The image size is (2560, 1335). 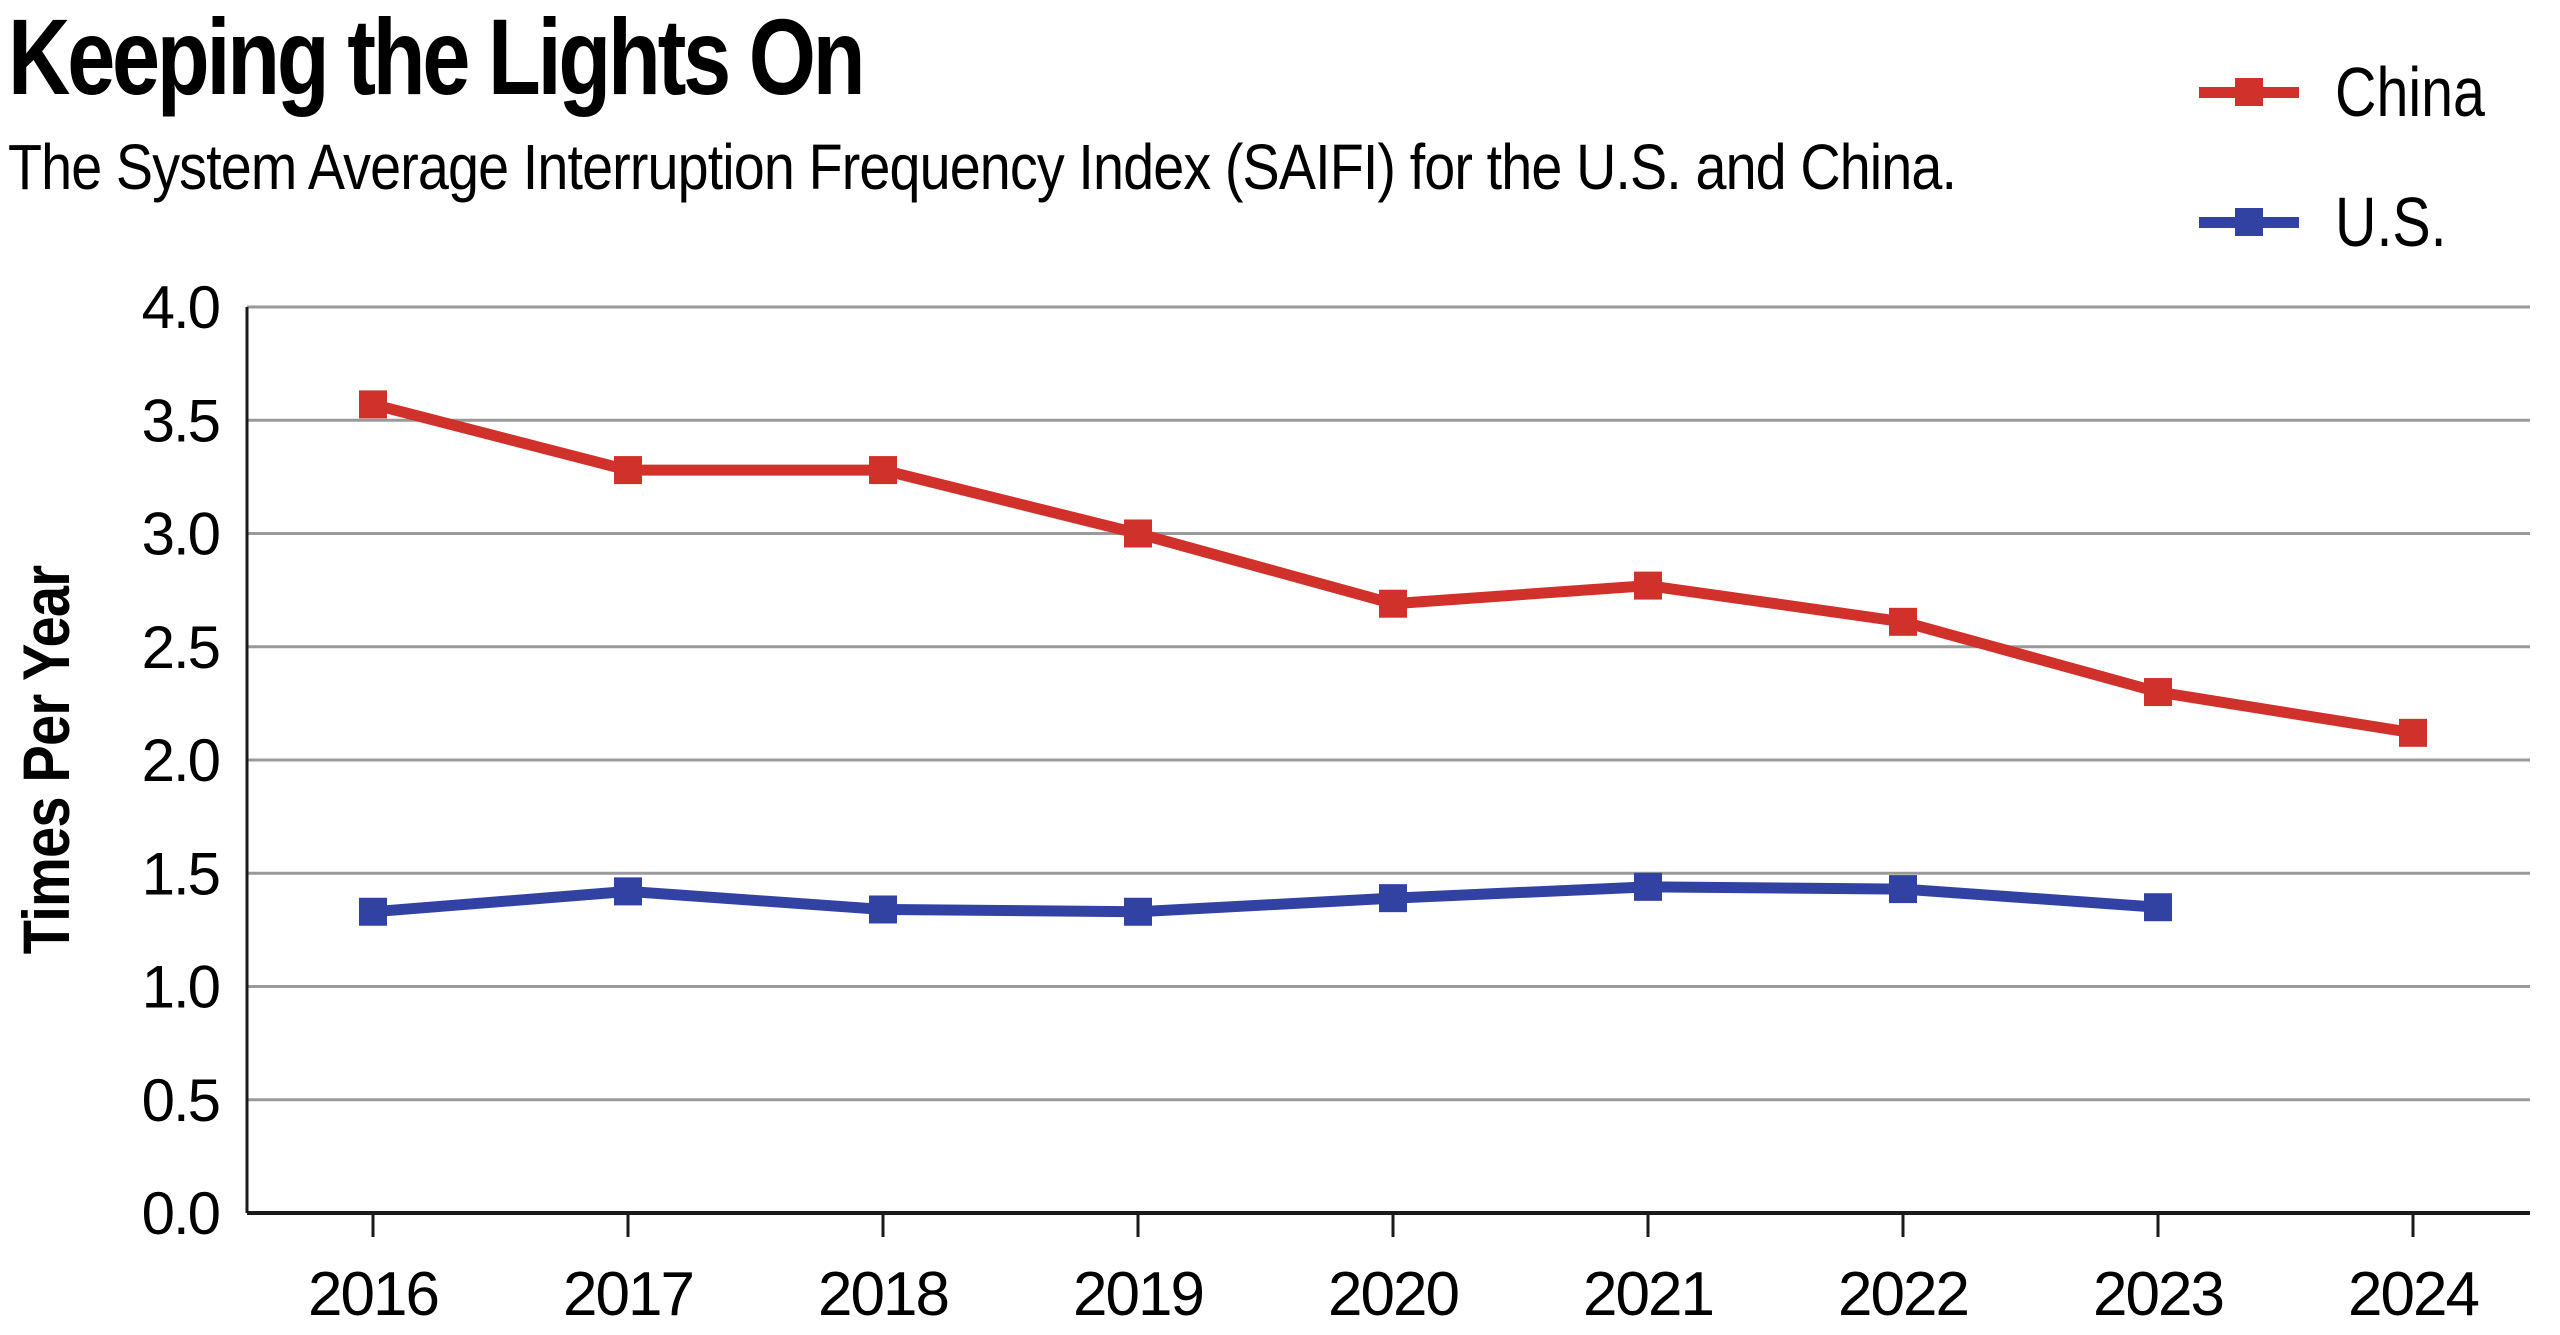 I want to click on y-tick-label: 3.5, so click(x=180, y=420).